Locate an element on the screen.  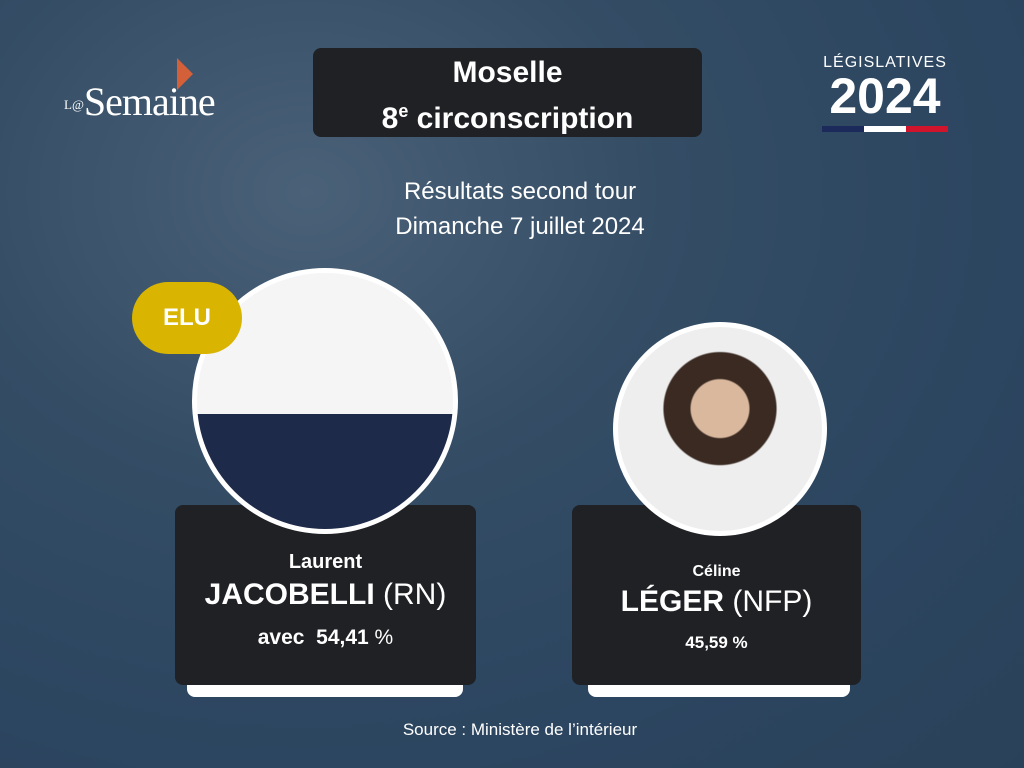
logo-triangle-icon is located at coordinates (185, 74).